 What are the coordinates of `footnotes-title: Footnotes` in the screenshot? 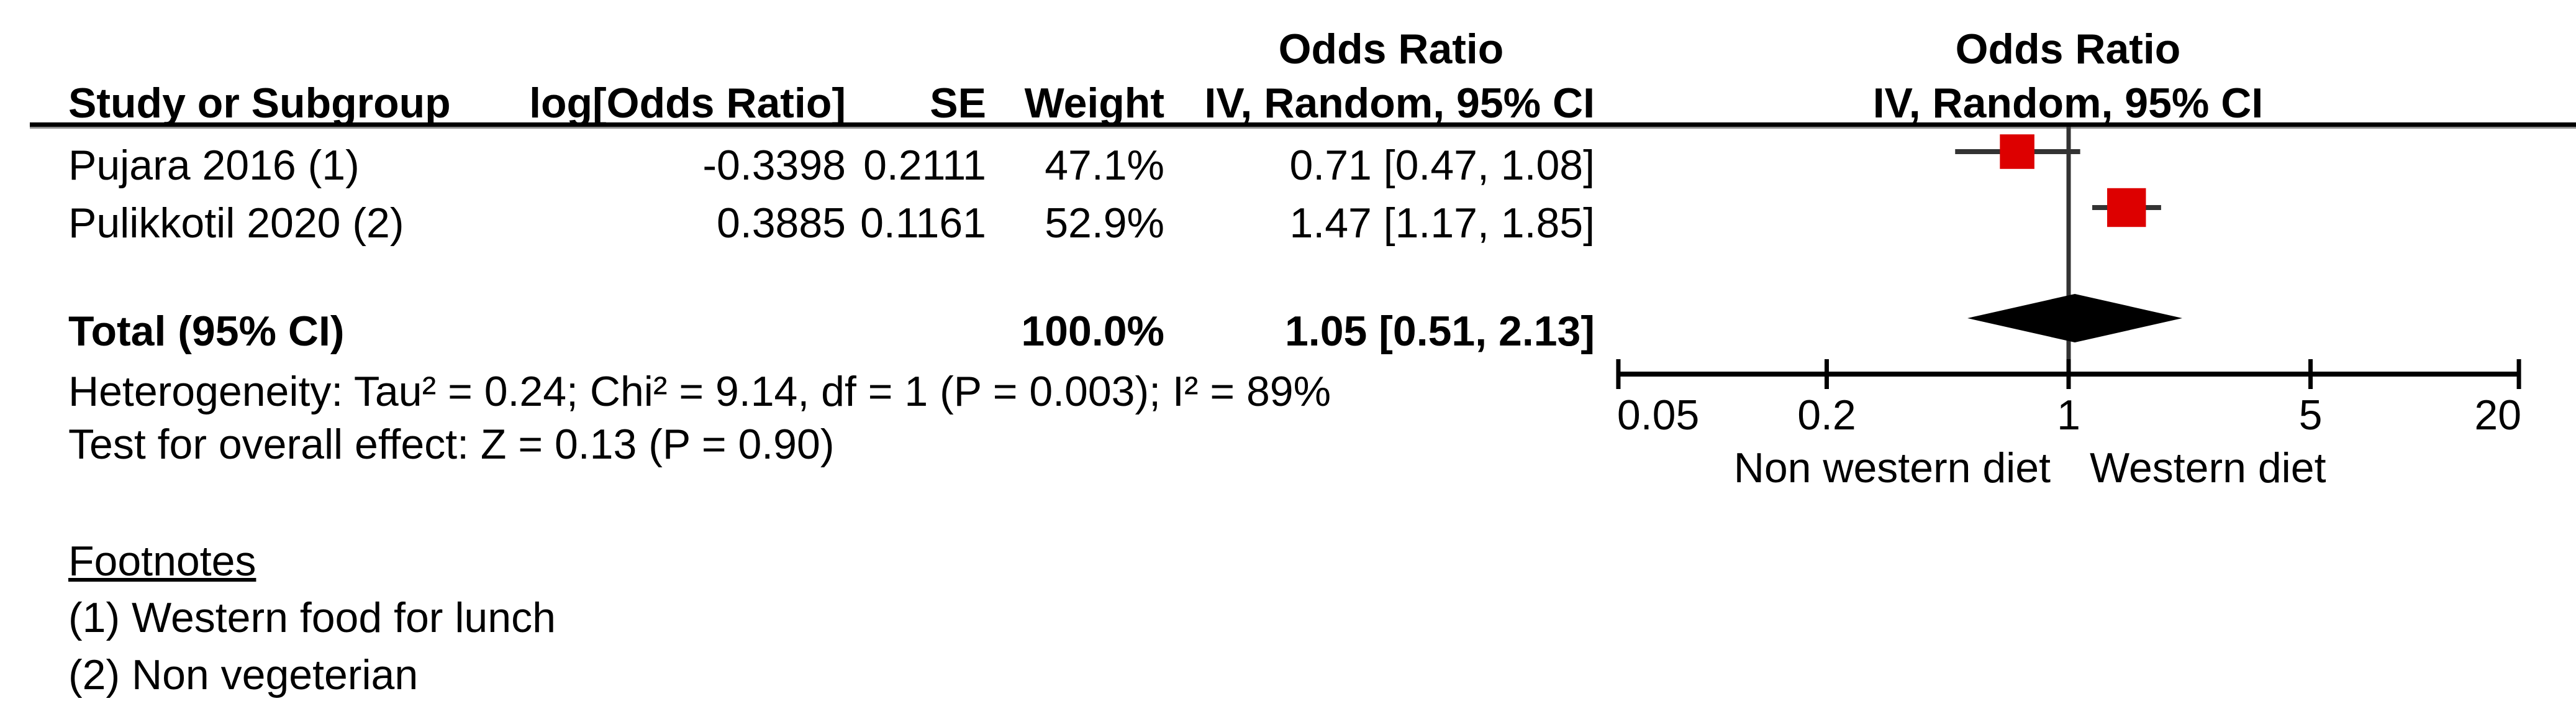 It's located at (162, 561).